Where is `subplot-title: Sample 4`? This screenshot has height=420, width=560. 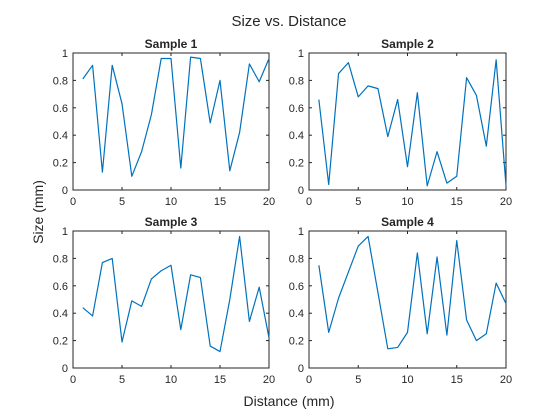
subplot-title: Sample 4 is located at coordinates (407, 222).